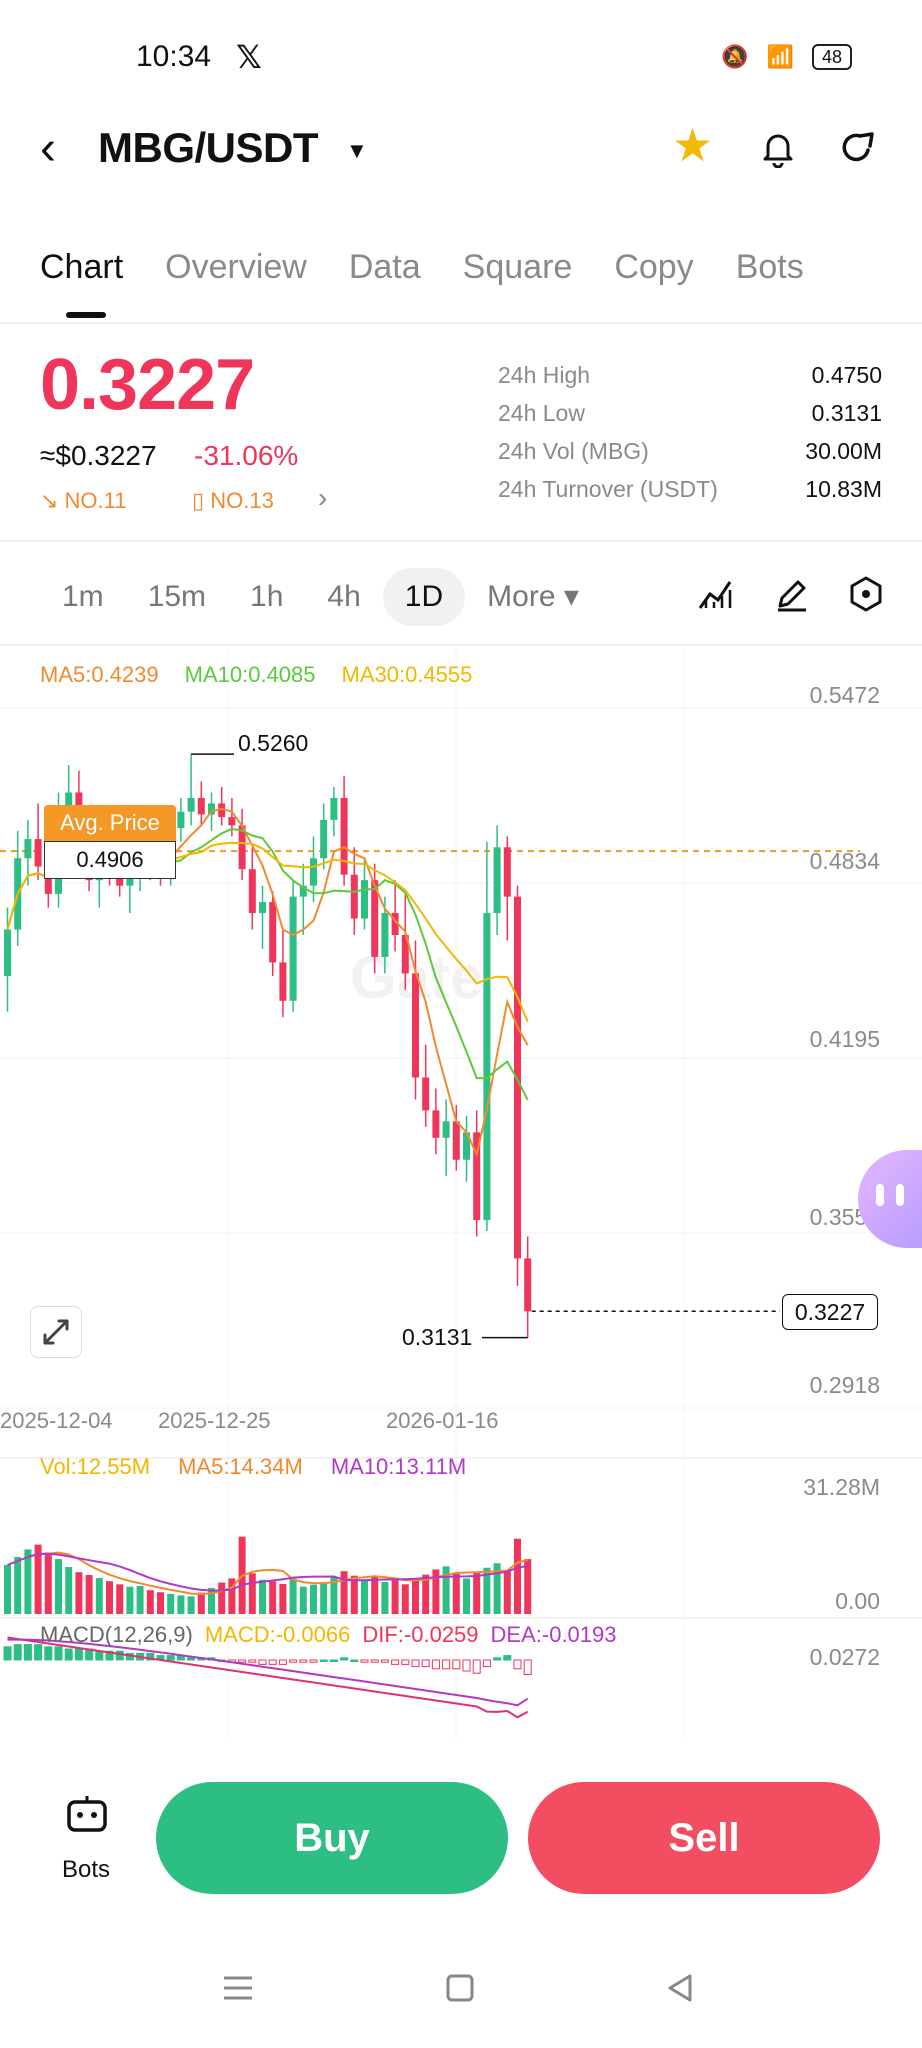 This screenshot has height=2048, width=922. What do you see at coordinates (792, 594) in the screenshot?
I see `draw-pencil-icon` at bounding box center [792, 594].